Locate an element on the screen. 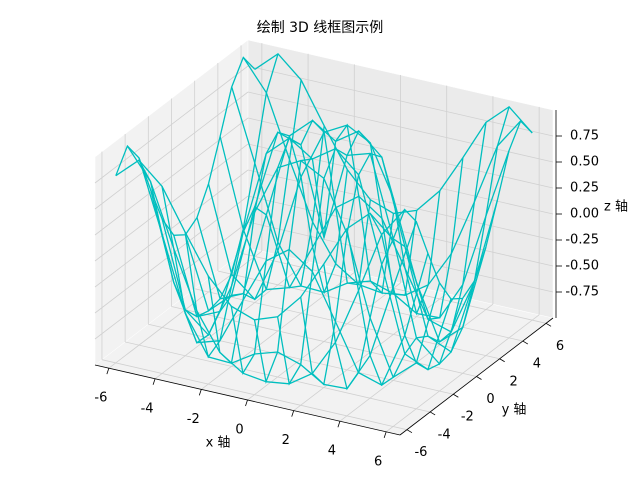 The width and height of the screenshot is (640, 484). y-axis-label: y 轴 is located at coordinates (514, 410).